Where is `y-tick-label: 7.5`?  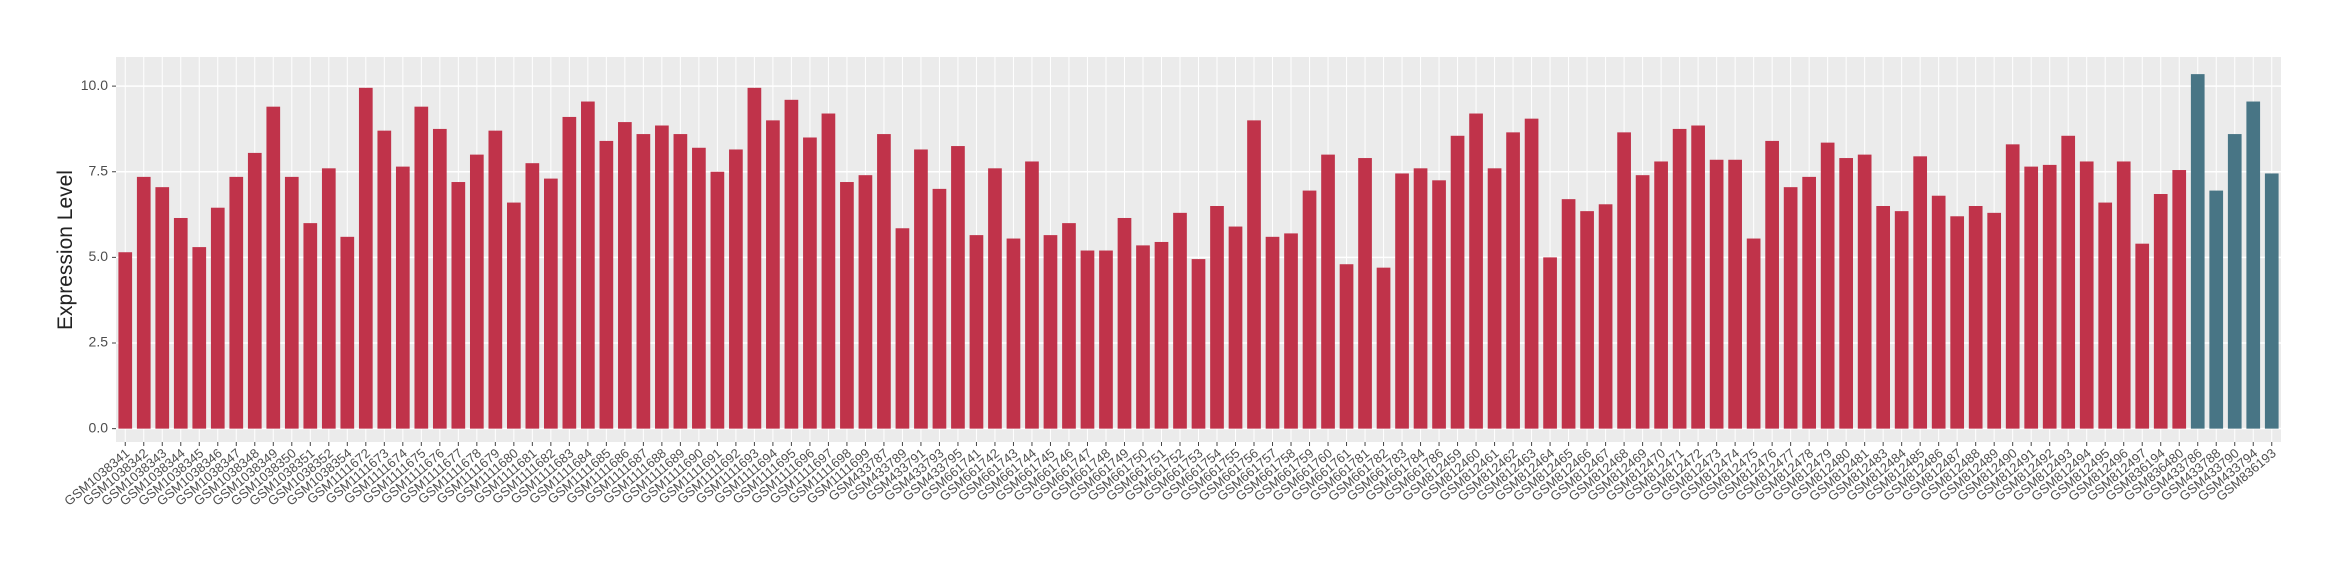 y-tick-label: 7.5 is located at coordinates (99, 170).